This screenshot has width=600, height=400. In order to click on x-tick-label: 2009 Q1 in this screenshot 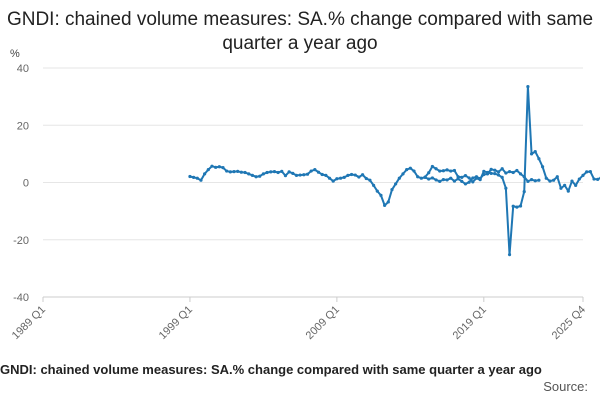, I will do `click(323, 323)`.